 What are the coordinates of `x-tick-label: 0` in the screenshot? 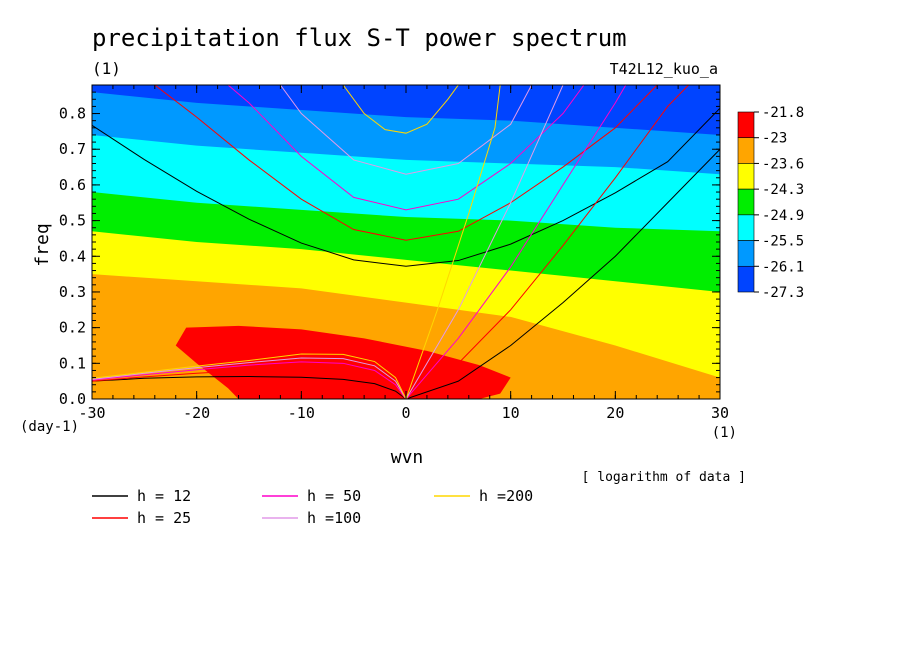 It's located at (405, 413).